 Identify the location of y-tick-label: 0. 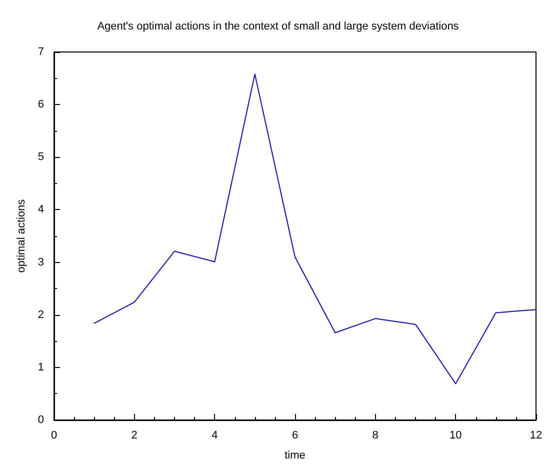
(41, 420).